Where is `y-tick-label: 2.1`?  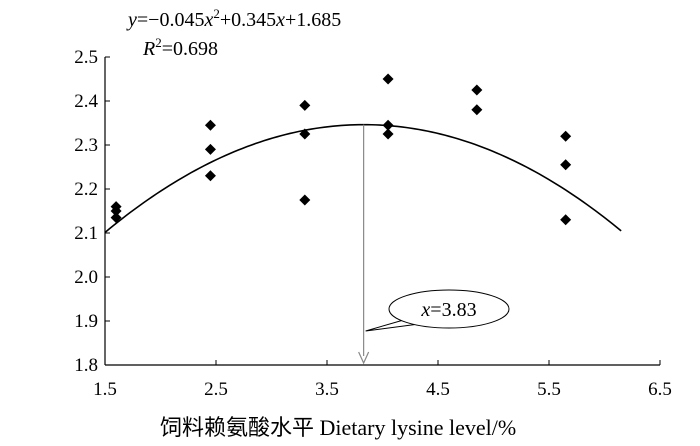 y-tick-label: 2.1 is located at coordinates (86, 233).